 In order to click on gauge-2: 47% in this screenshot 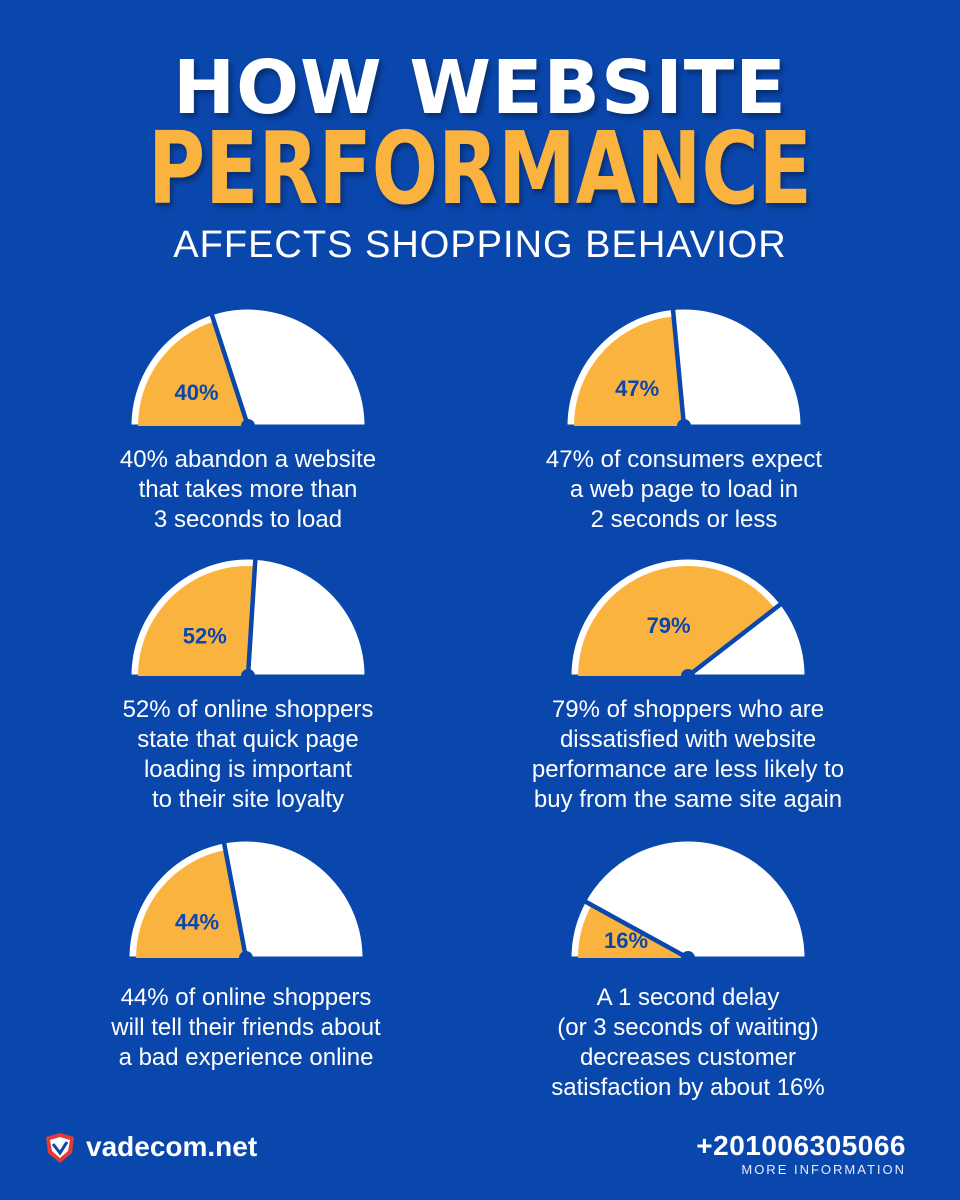, I will do `click(684, 369)`.